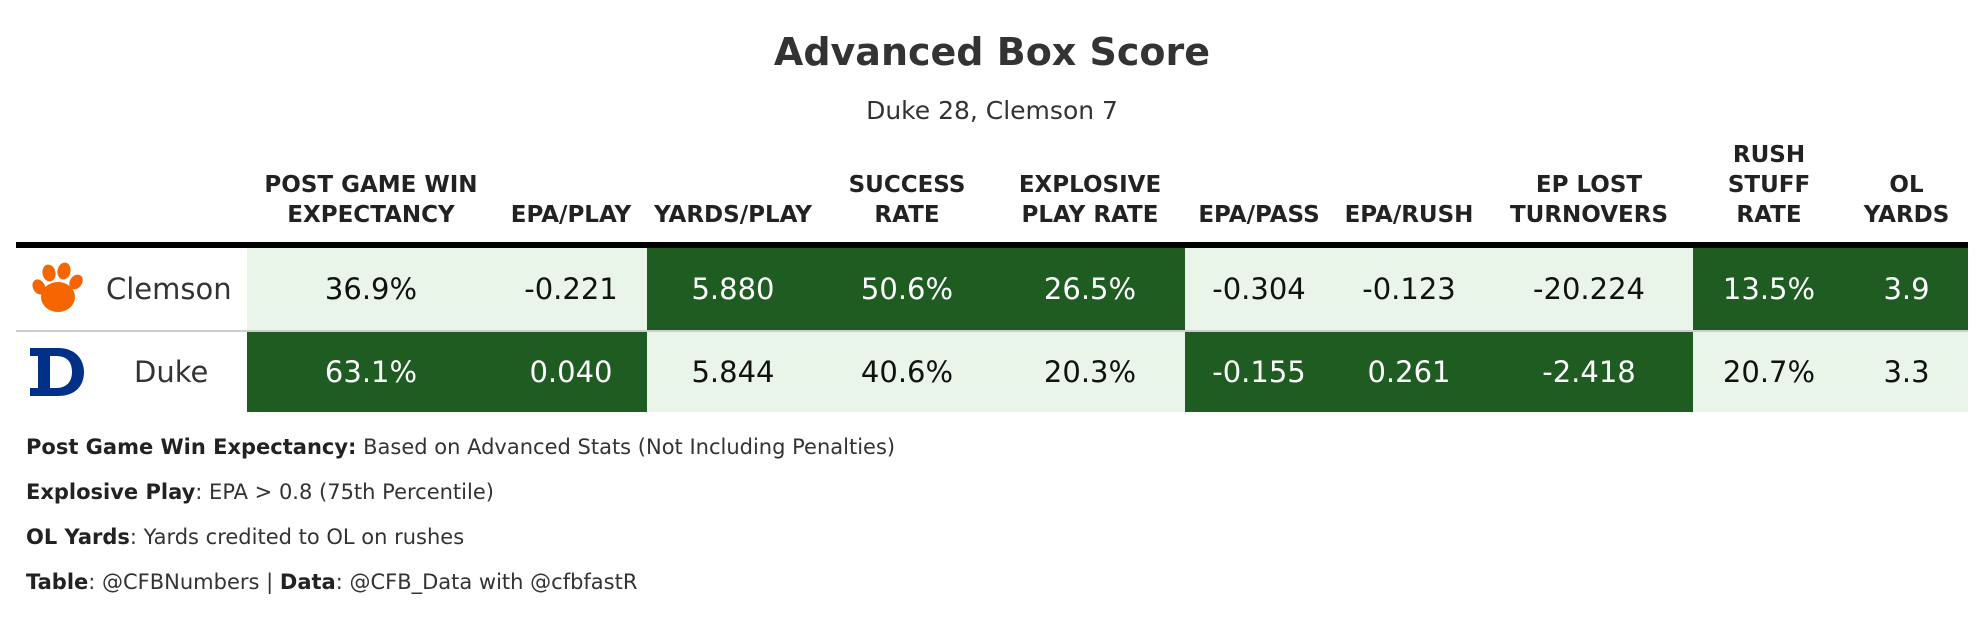 This screenshot has height=628, width=1984. What do you see at coordinates (733, 371) in the screenshot?
I see `cell-ypp: 5.844` at bounding box center [733, 371].